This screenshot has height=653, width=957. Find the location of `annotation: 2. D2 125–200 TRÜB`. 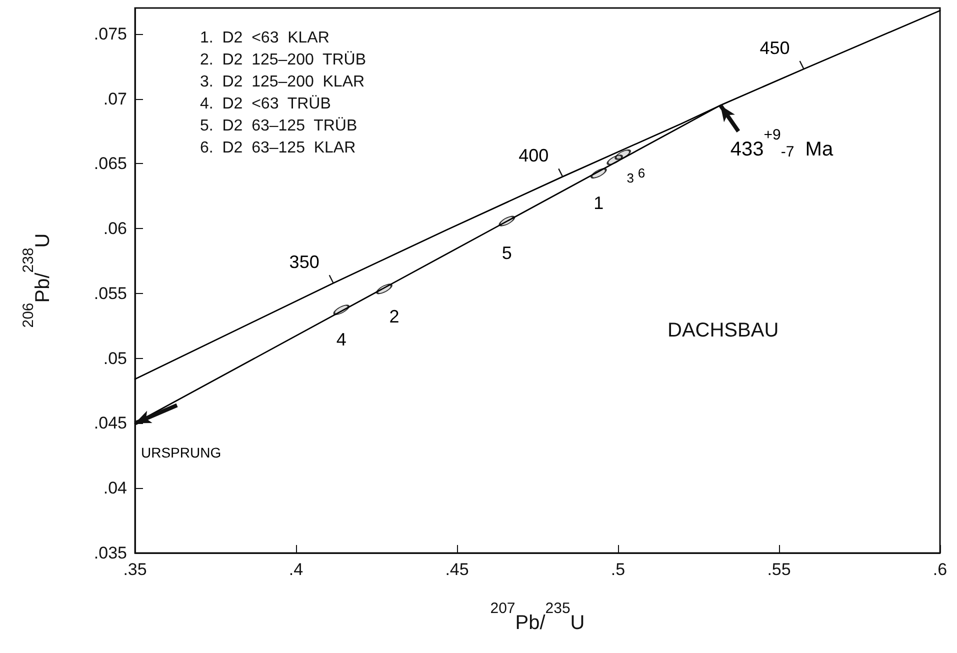

annotation: 2. D2 125–200 TRÜB is located at coordinates (283, 59).